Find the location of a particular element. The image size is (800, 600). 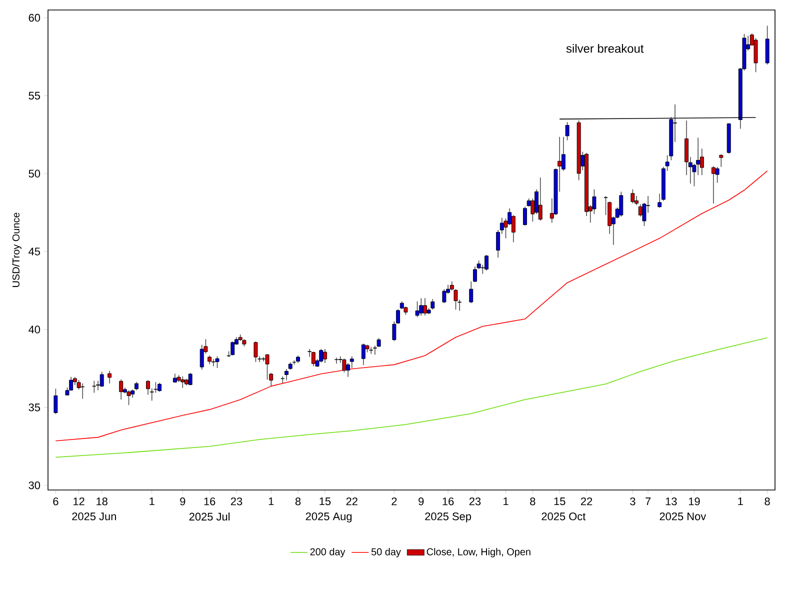

text: 2025 Jun is located at coordinates (94, 516).